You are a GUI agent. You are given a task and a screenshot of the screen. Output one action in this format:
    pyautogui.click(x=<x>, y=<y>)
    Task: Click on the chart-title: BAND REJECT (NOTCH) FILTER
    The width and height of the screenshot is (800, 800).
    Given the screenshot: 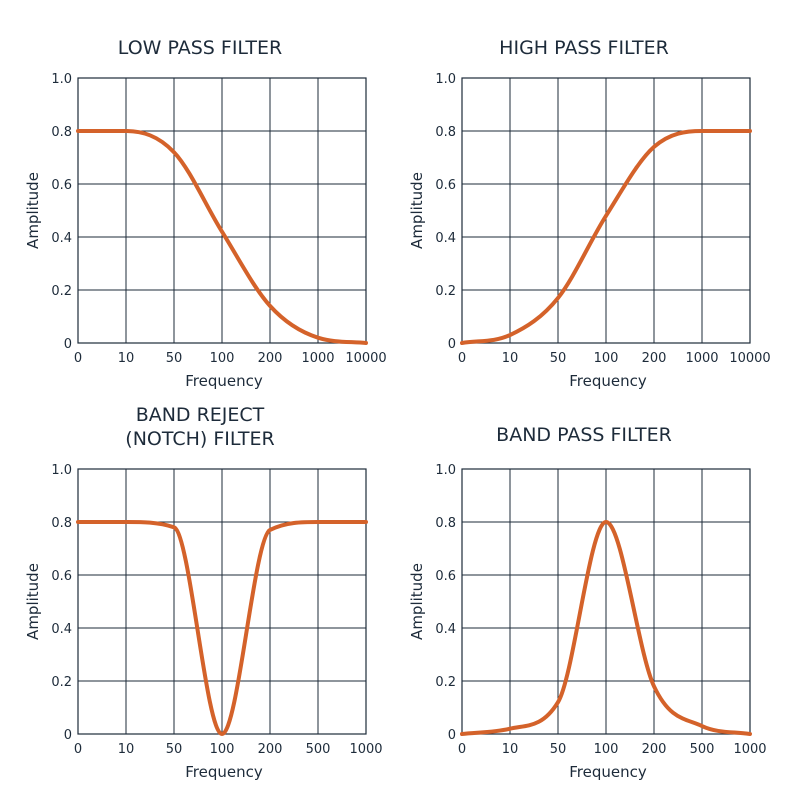 What is the action you would take?
    pyautogui.click(x=200, y=427)
    